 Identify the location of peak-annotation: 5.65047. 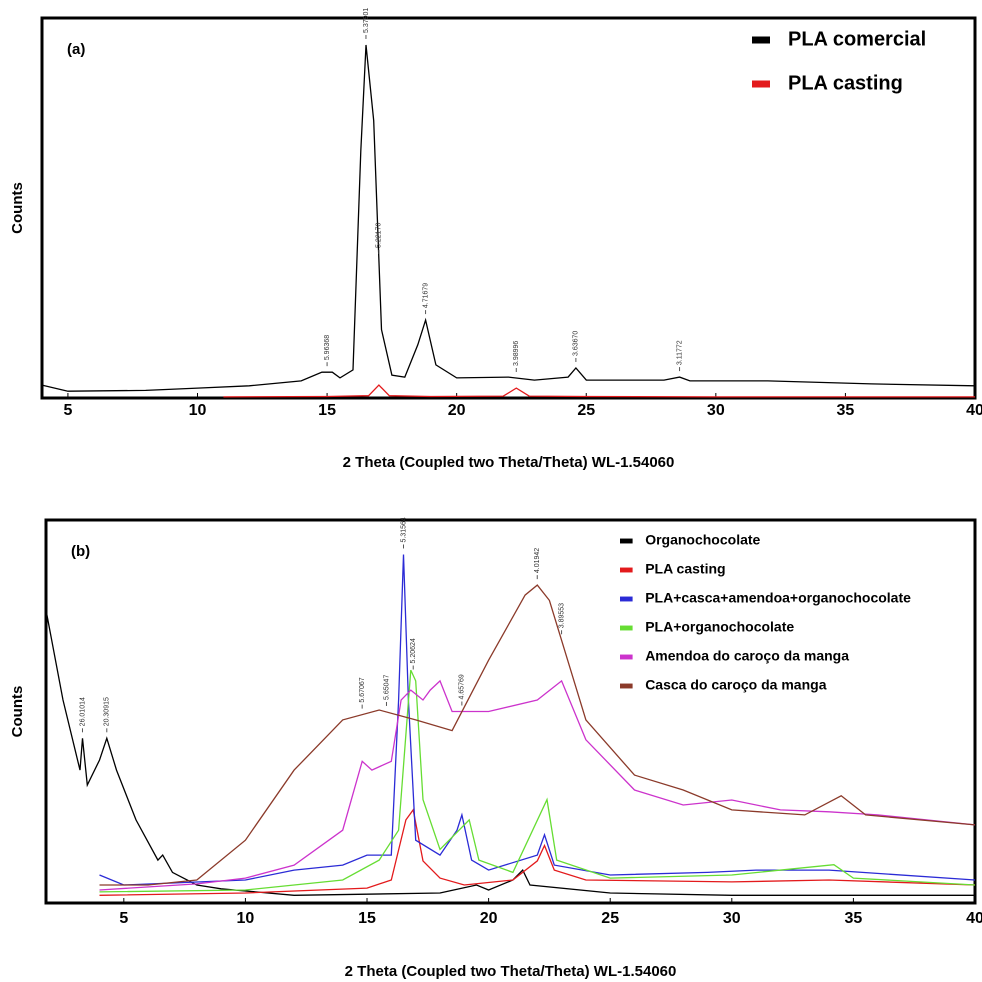
(386, 687).